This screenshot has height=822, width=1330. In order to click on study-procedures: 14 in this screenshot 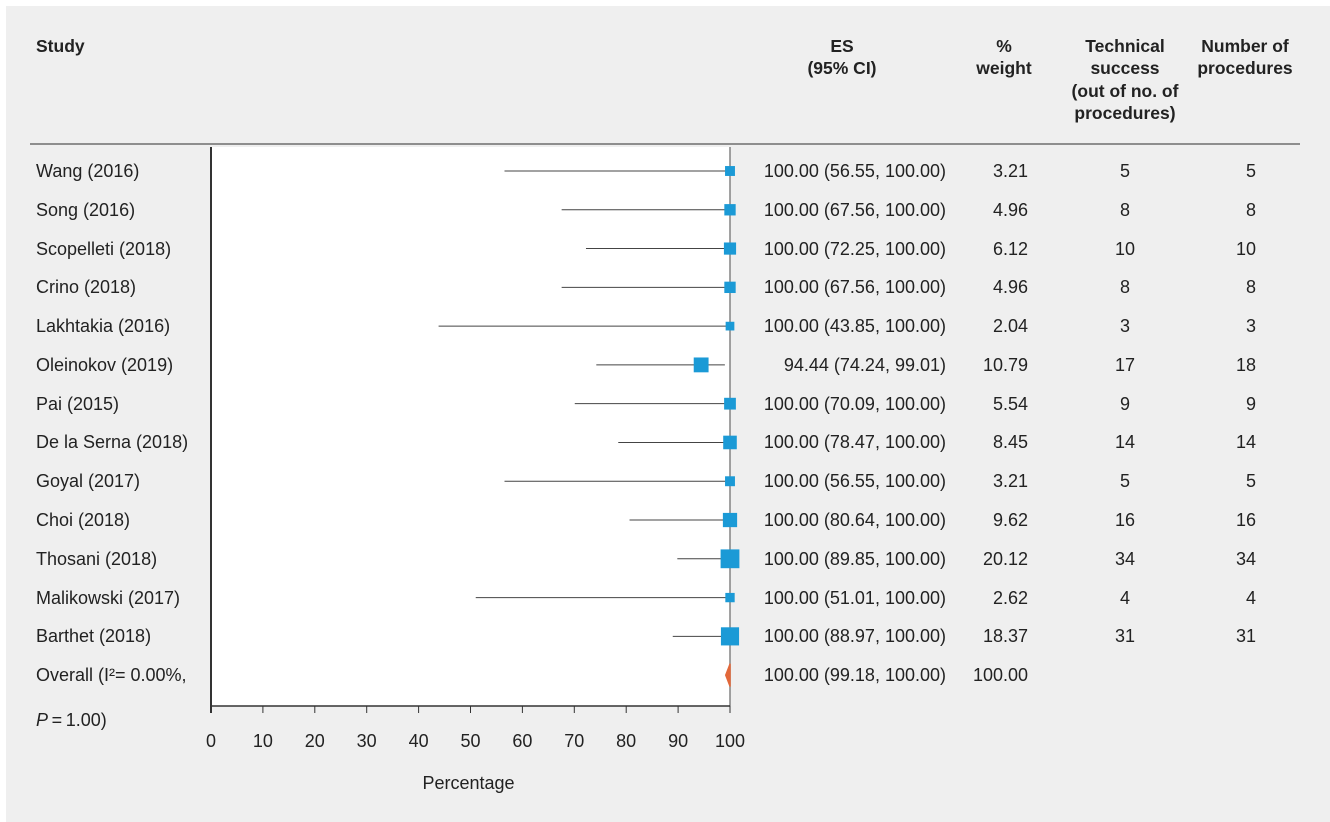, I will do `click(1245, 442)`.